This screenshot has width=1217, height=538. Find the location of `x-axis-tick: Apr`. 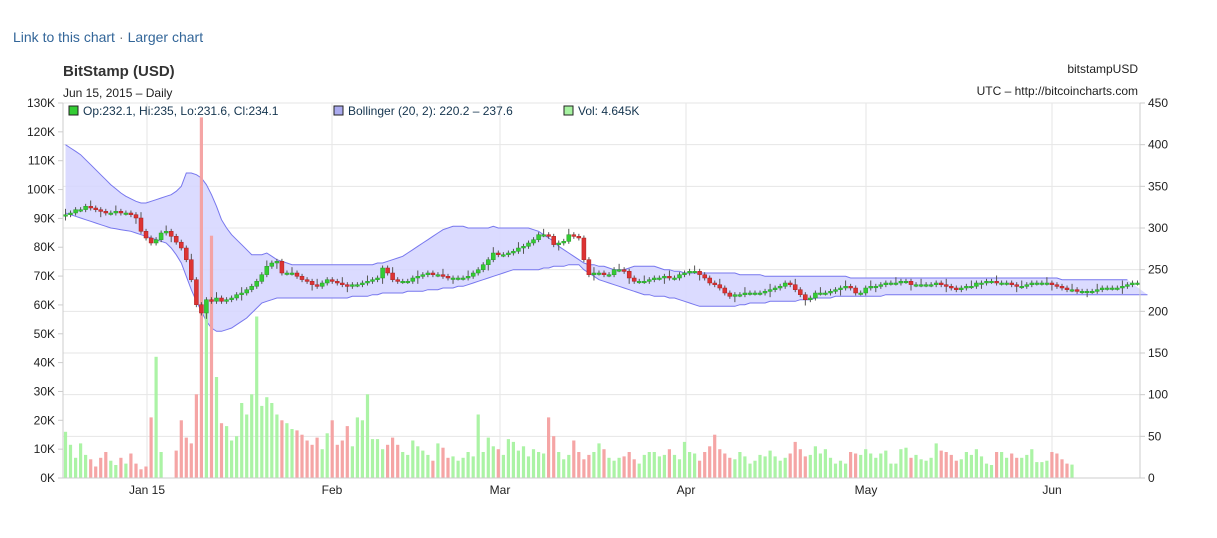

x-axis-tick: Apr is located at coordinates (686, 490).